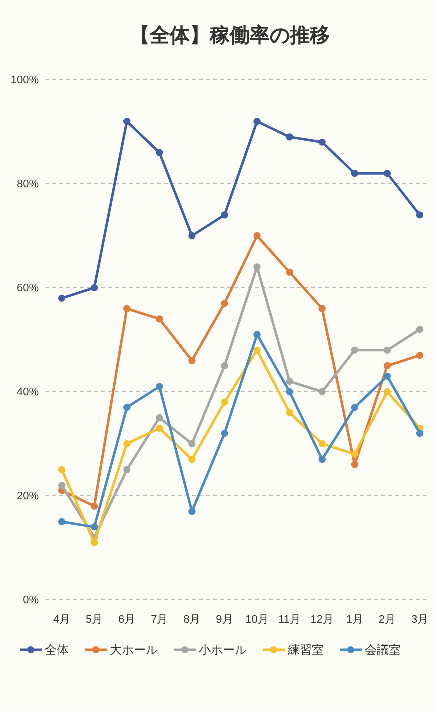 The height and width of the screenshot is (711, 435). What do you see at coordinates (192, 620) in the screenshot?
I see `x-tick-label: 8月` at bounding box center [192, 620].